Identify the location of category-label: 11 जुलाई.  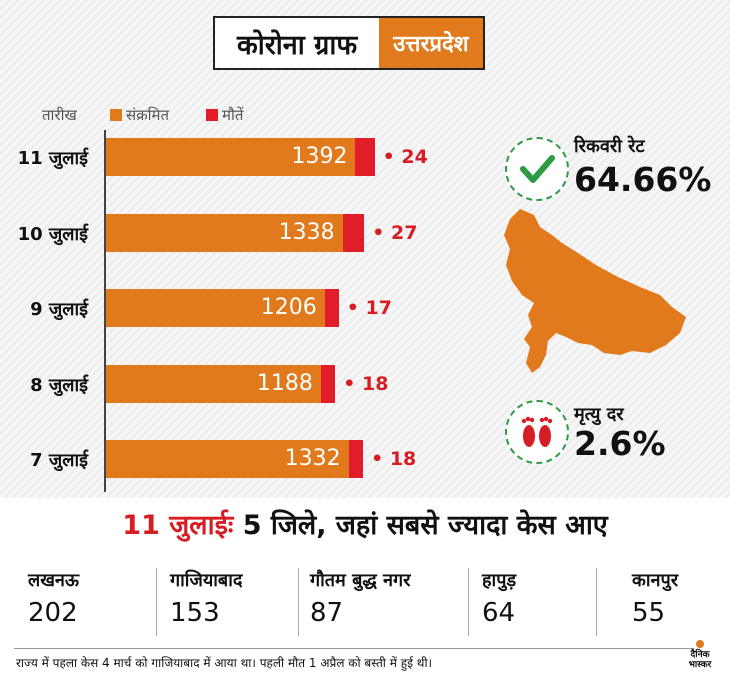
(52, 158).